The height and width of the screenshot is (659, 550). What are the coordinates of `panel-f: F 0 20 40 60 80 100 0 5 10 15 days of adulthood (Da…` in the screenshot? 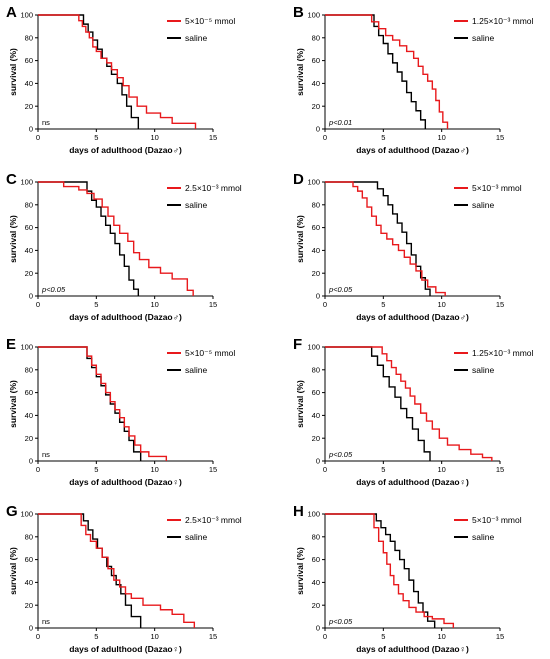 It's located at (413, 411).